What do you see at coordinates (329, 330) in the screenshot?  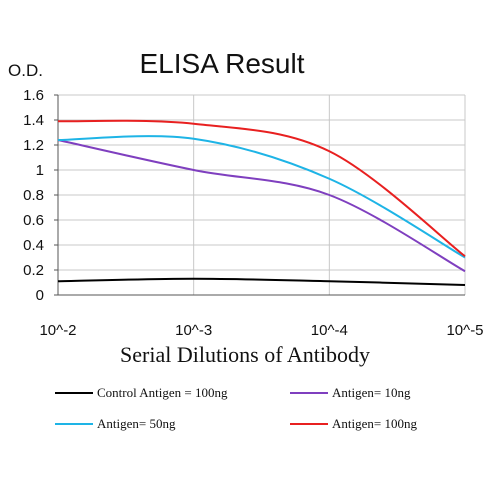 I see `x-tick-label: 10^-4` at bounding box center [329, 330].